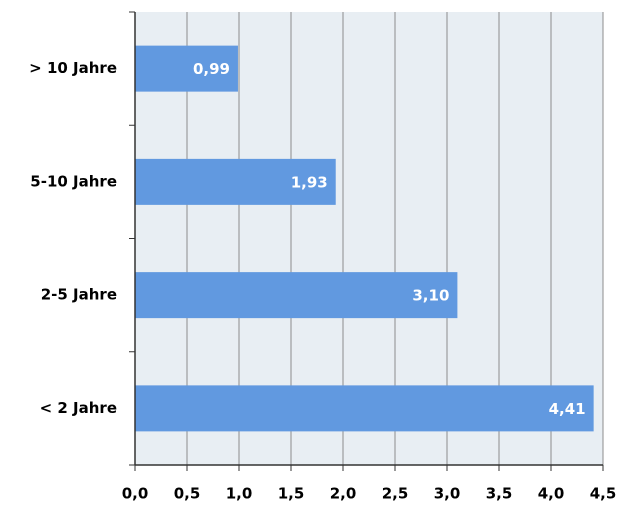 This screenshot has height=507, width=632. Describe the element at coordinates (239, 494) in the screenshot. I see `x-tick-label: 1,0` at that location.